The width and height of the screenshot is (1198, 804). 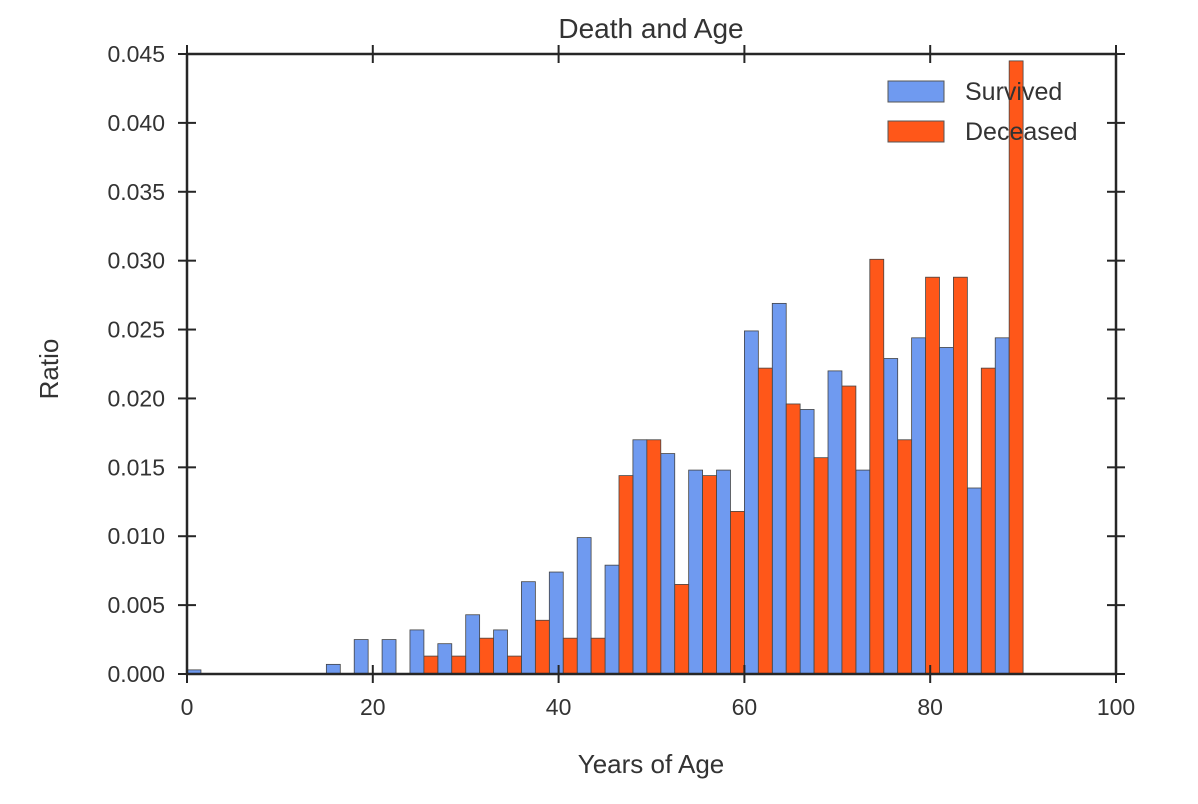 I want to click on legend-swatch-deceased, so click(x=916, y=131).